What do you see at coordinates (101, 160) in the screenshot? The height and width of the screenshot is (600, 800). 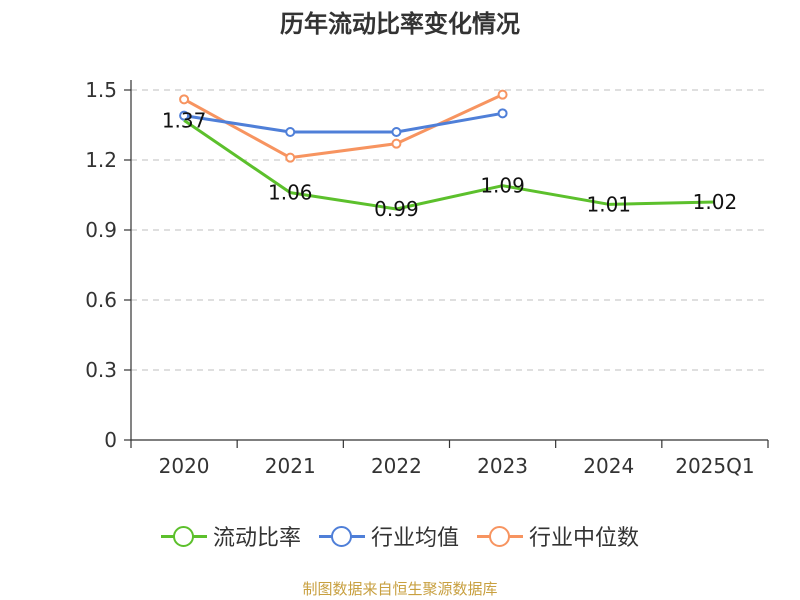 I see `y-tick-label: 1.2` at bounding box center [101, 160].